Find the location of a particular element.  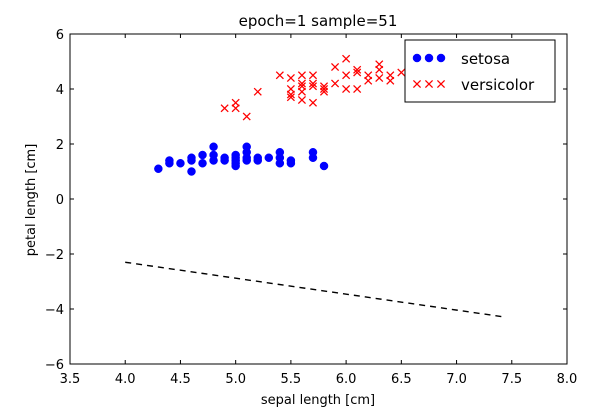

legend-label-setosa: setosa is located at coordinates (485, 59).